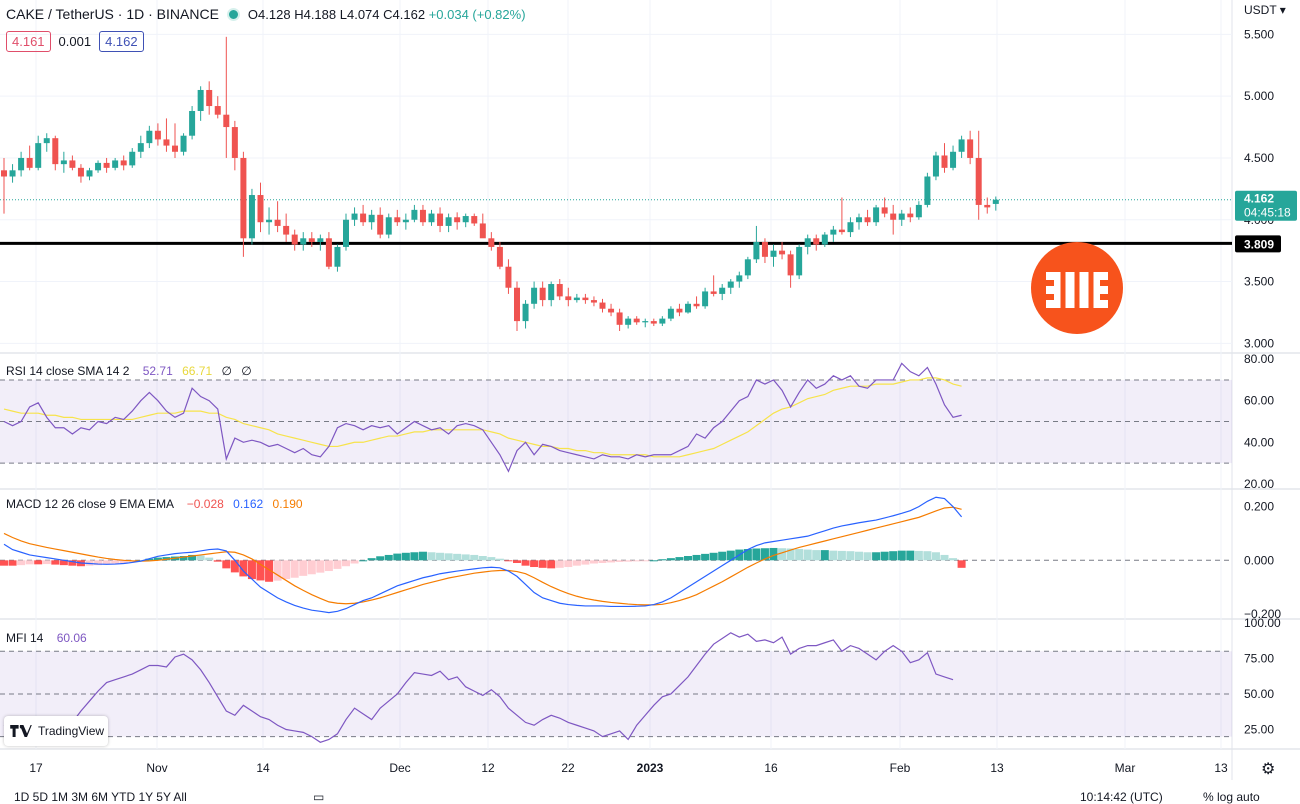 The width and height of the screenshot is (1300, 804). What do you see at coordinates (319, 797) in the screenshot?
I see `calendar-icon: ▭` at bounding box center [319, 797].